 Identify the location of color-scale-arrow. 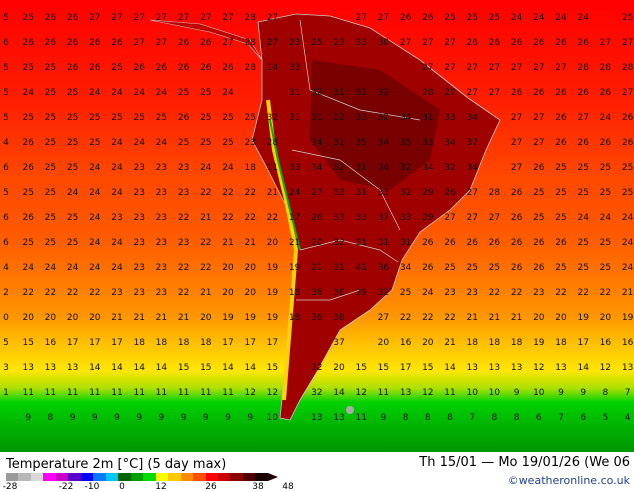
(277, 477).